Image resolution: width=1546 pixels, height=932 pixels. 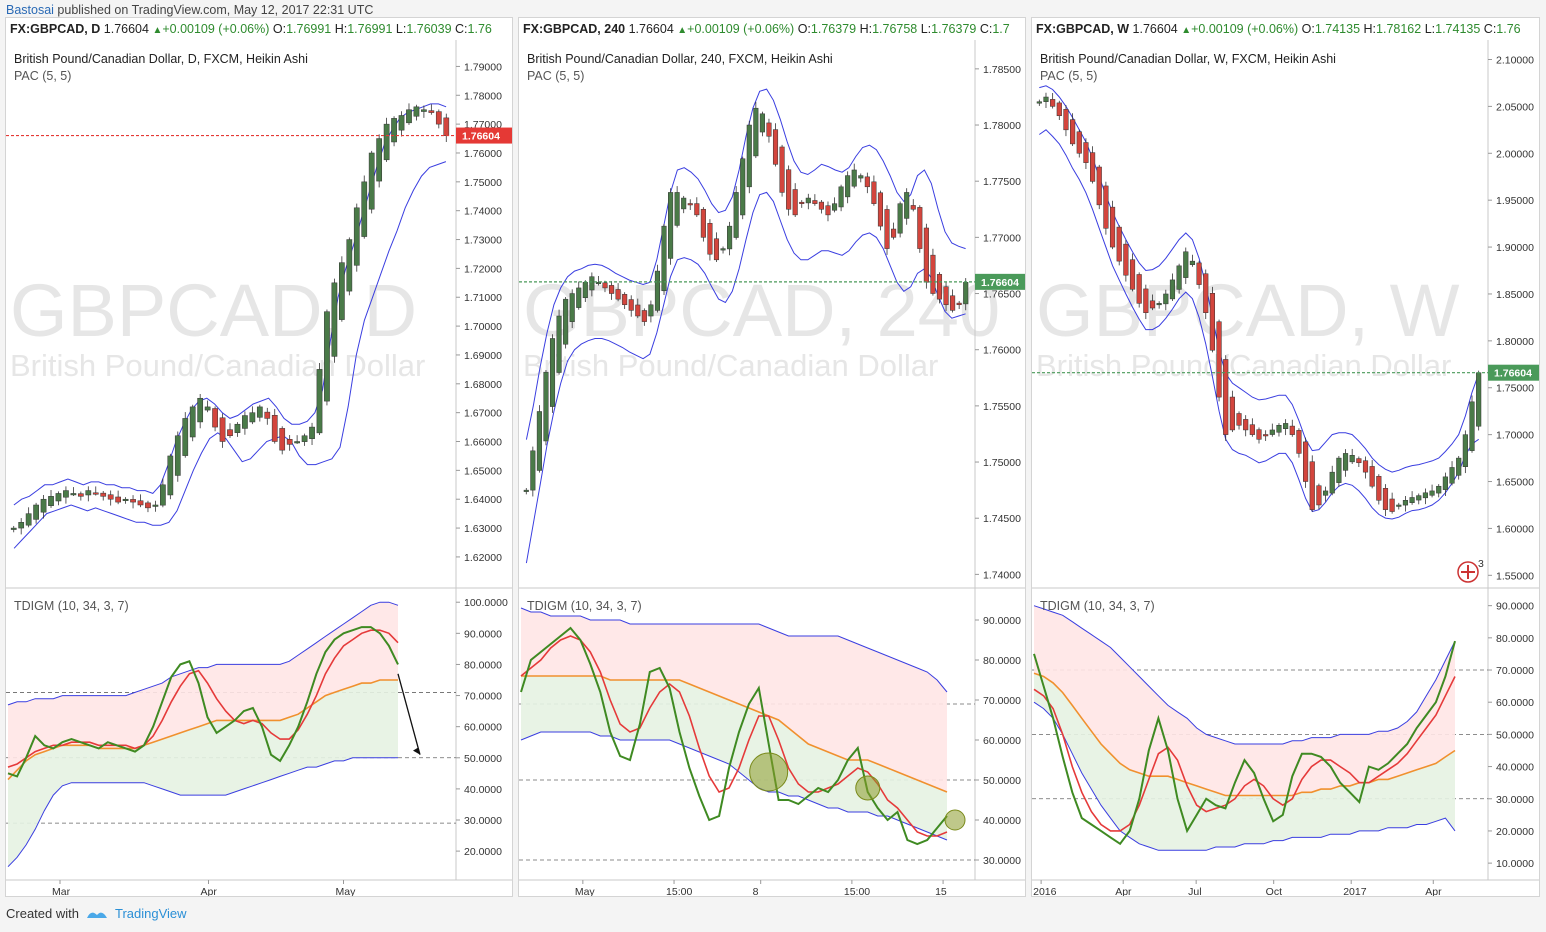 What do you see at coordinates (734, 650) in the screenshot?
I see `tdigm-upper-band` at bounding box center [734, 650].